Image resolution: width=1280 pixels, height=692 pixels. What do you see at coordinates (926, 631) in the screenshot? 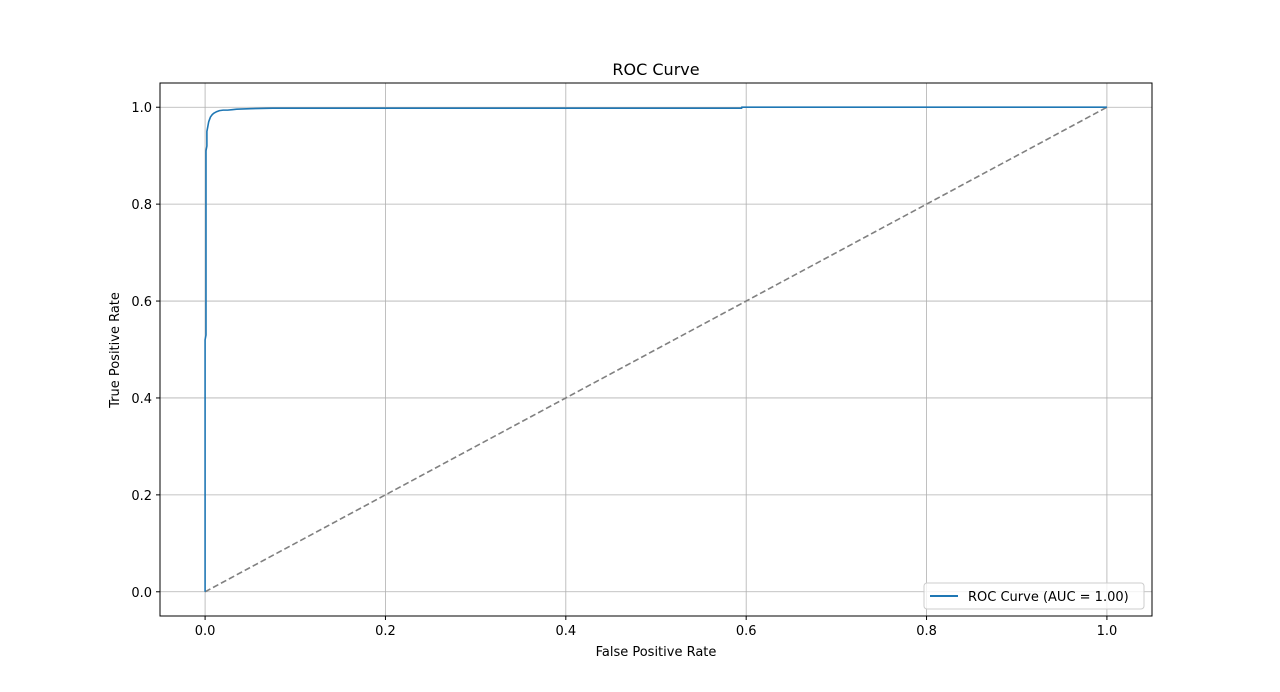
I see `x-tick-label: 0.8` at bounding box center [926, 631].